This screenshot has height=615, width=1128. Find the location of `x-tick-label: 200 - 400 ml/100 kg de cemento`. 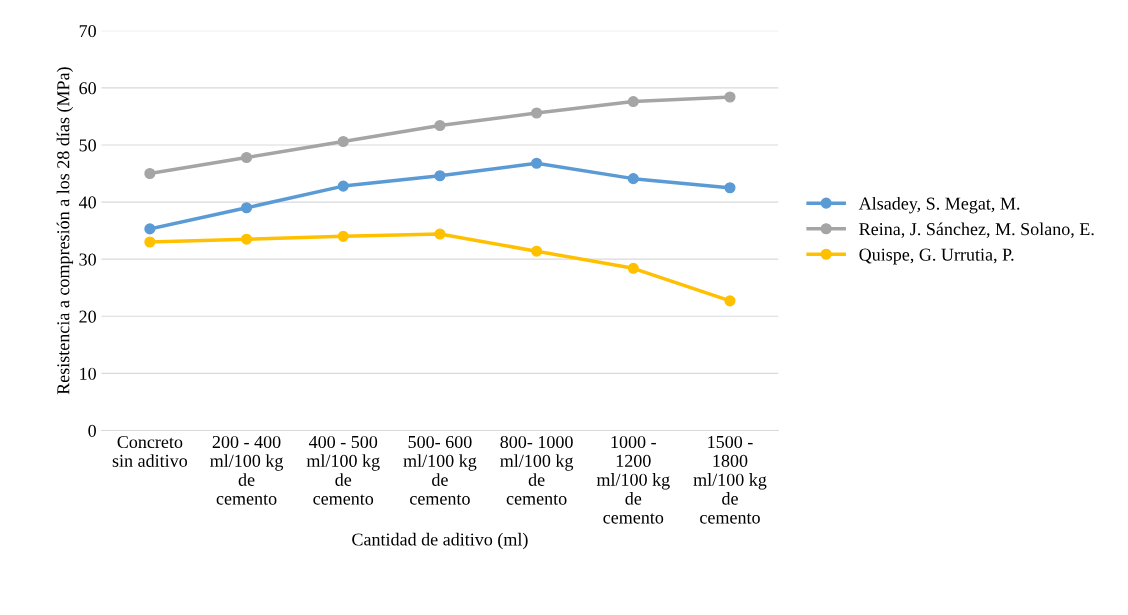

x-tick-label: 200 - 400 ml/100 kg de cemento is located at coordinates (247, 470).